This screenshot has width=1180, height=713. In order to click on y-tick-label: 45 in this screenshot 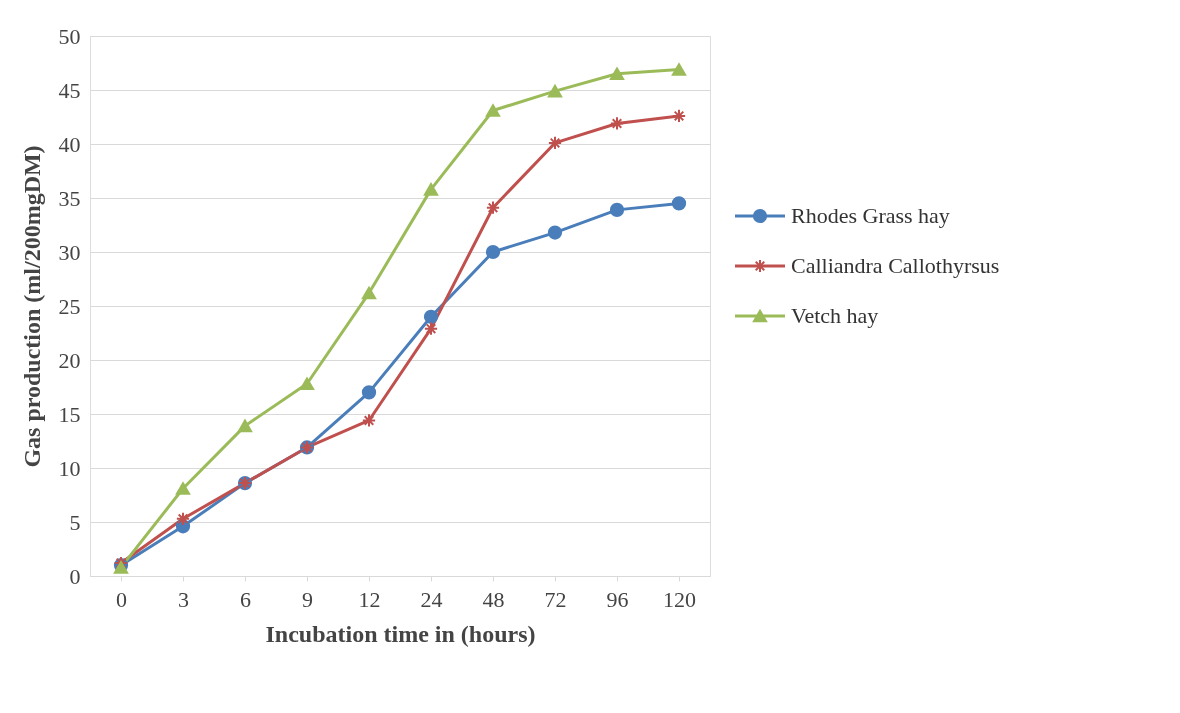, I will do `click(69, 90)`.